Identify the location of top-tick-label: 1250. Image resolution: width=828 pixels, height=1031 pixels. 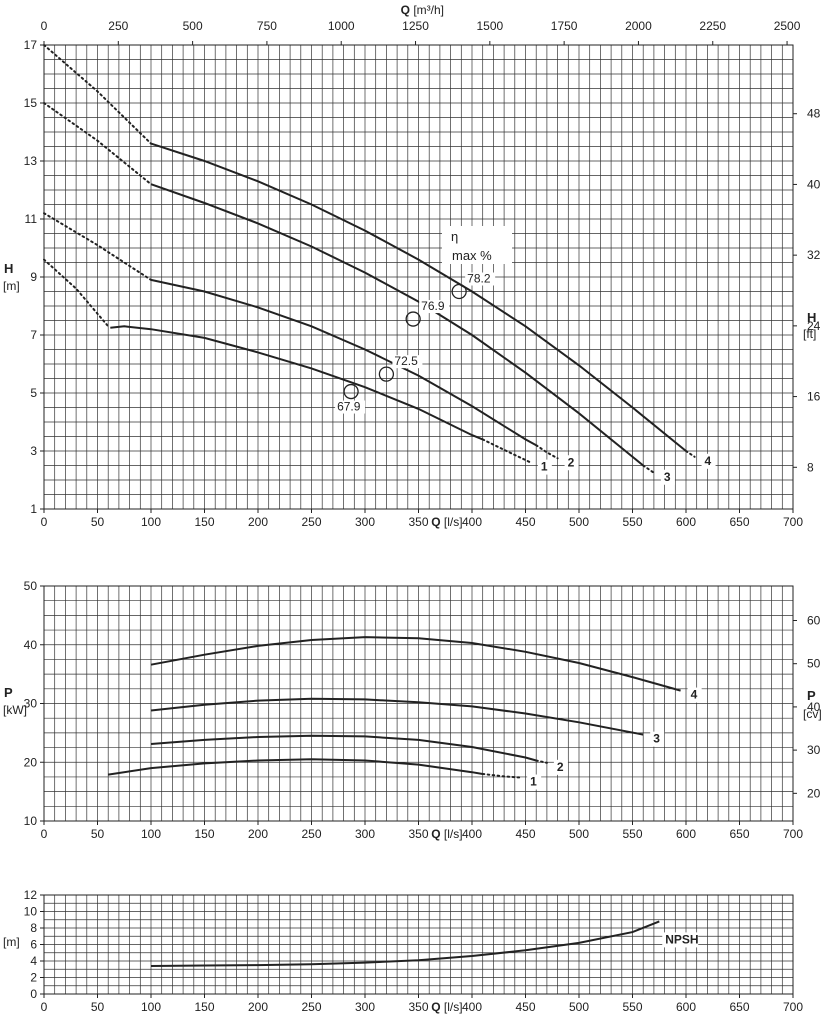
(415, 26).